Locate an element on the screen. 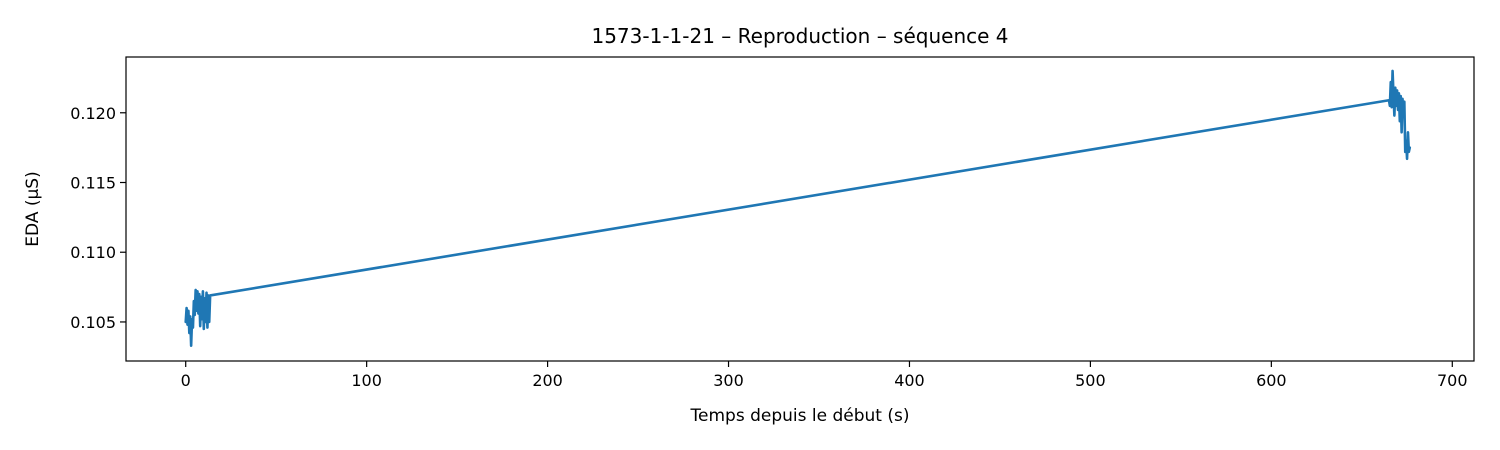 The width and height of the screenshot is (1500, 450). y-tick-label: 0.115 is located at coordinates (93, 183).